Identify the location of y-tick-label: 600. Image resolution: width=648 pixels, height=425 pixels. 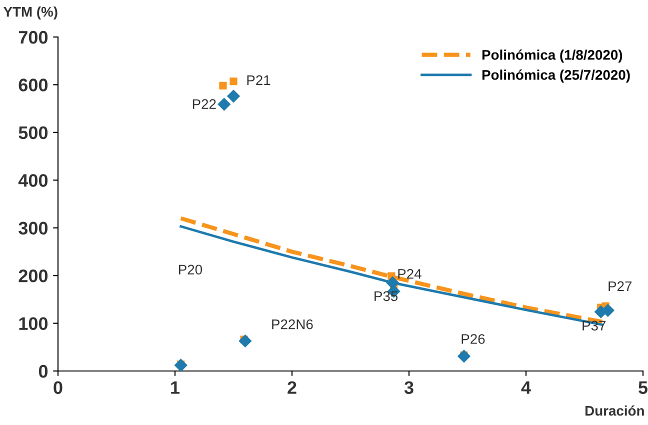
(33, 85).